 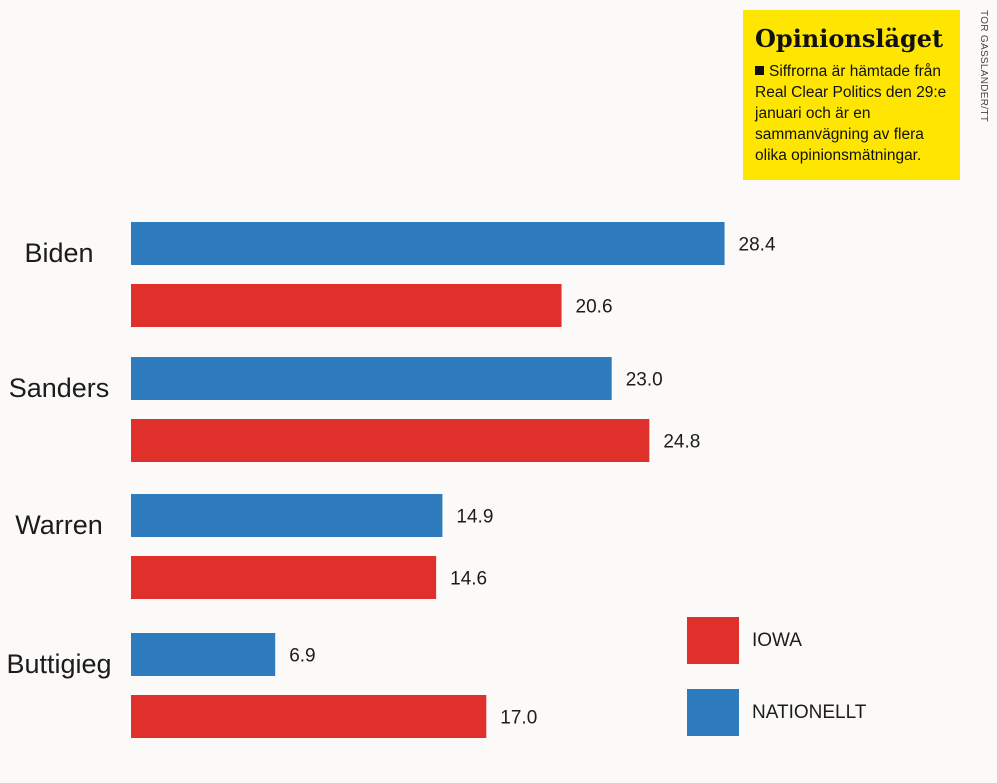 What do you see at coordinates (681, 442) in the screenshot?
I see `value-label-iowa-sanders: 24.8` at bounding box center [681, 442].